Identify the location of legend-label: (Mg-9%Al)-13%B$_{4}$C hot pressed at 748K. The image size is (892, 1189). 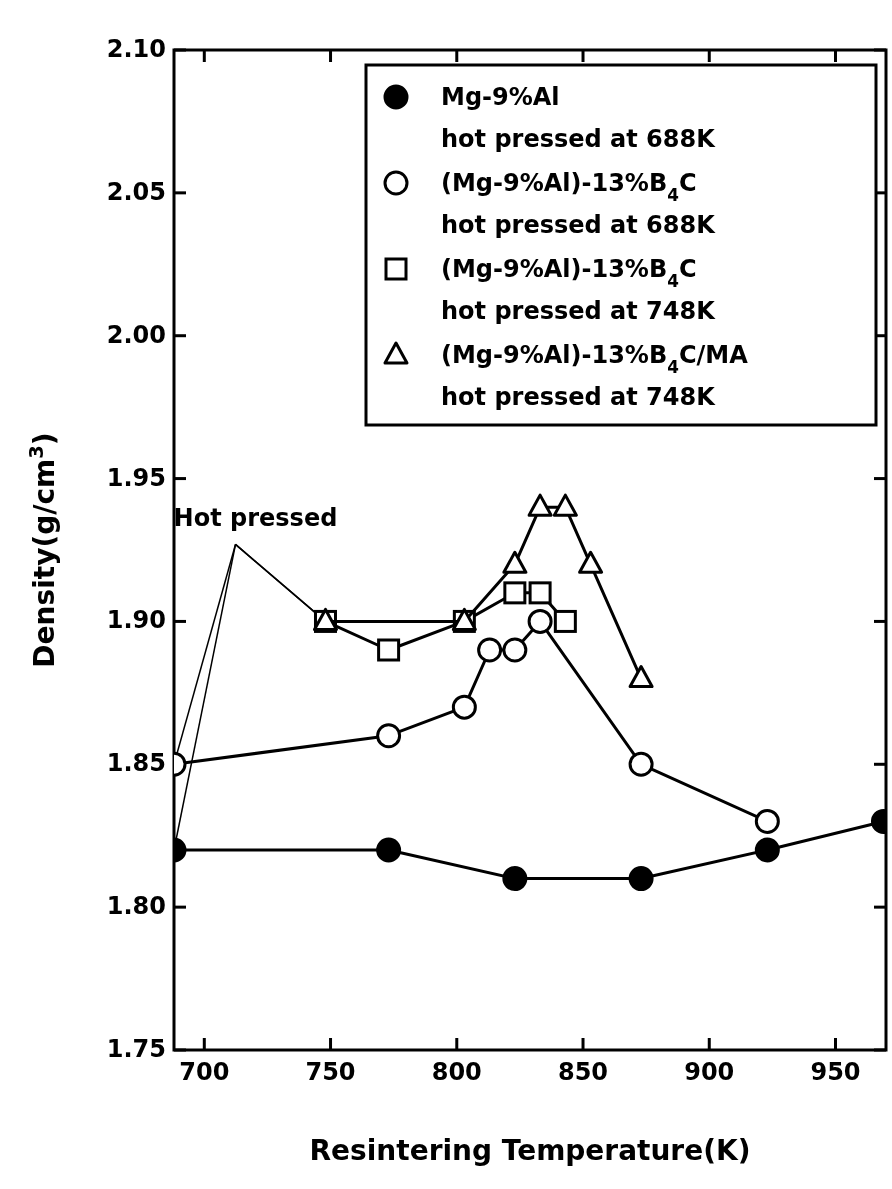
(579, 290).